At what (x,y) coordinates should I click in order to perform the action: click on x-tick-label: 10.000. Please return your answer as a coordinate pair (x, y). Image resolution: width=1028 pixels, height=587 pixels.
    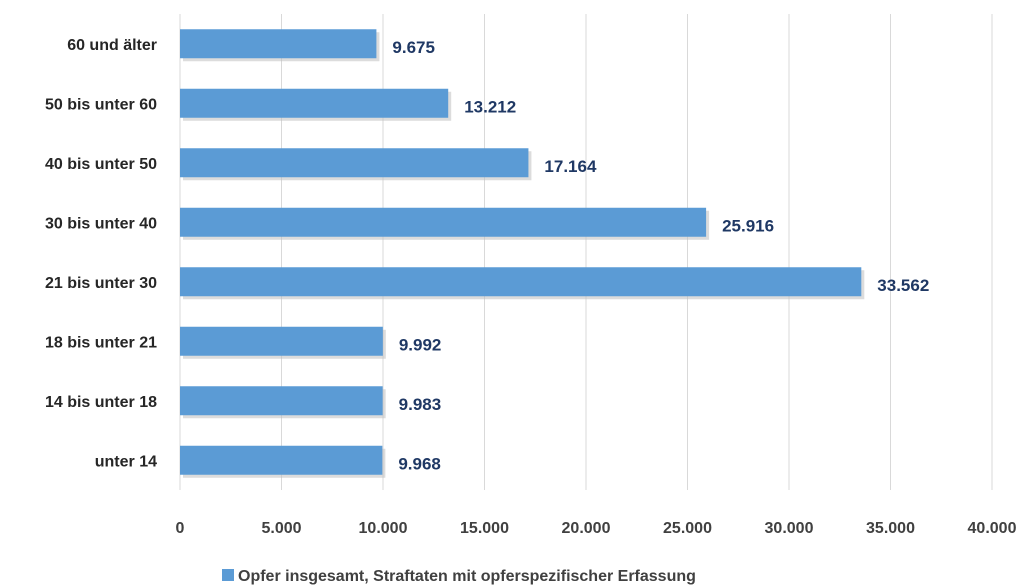
    Looking at the image, I should click on (383, 528).